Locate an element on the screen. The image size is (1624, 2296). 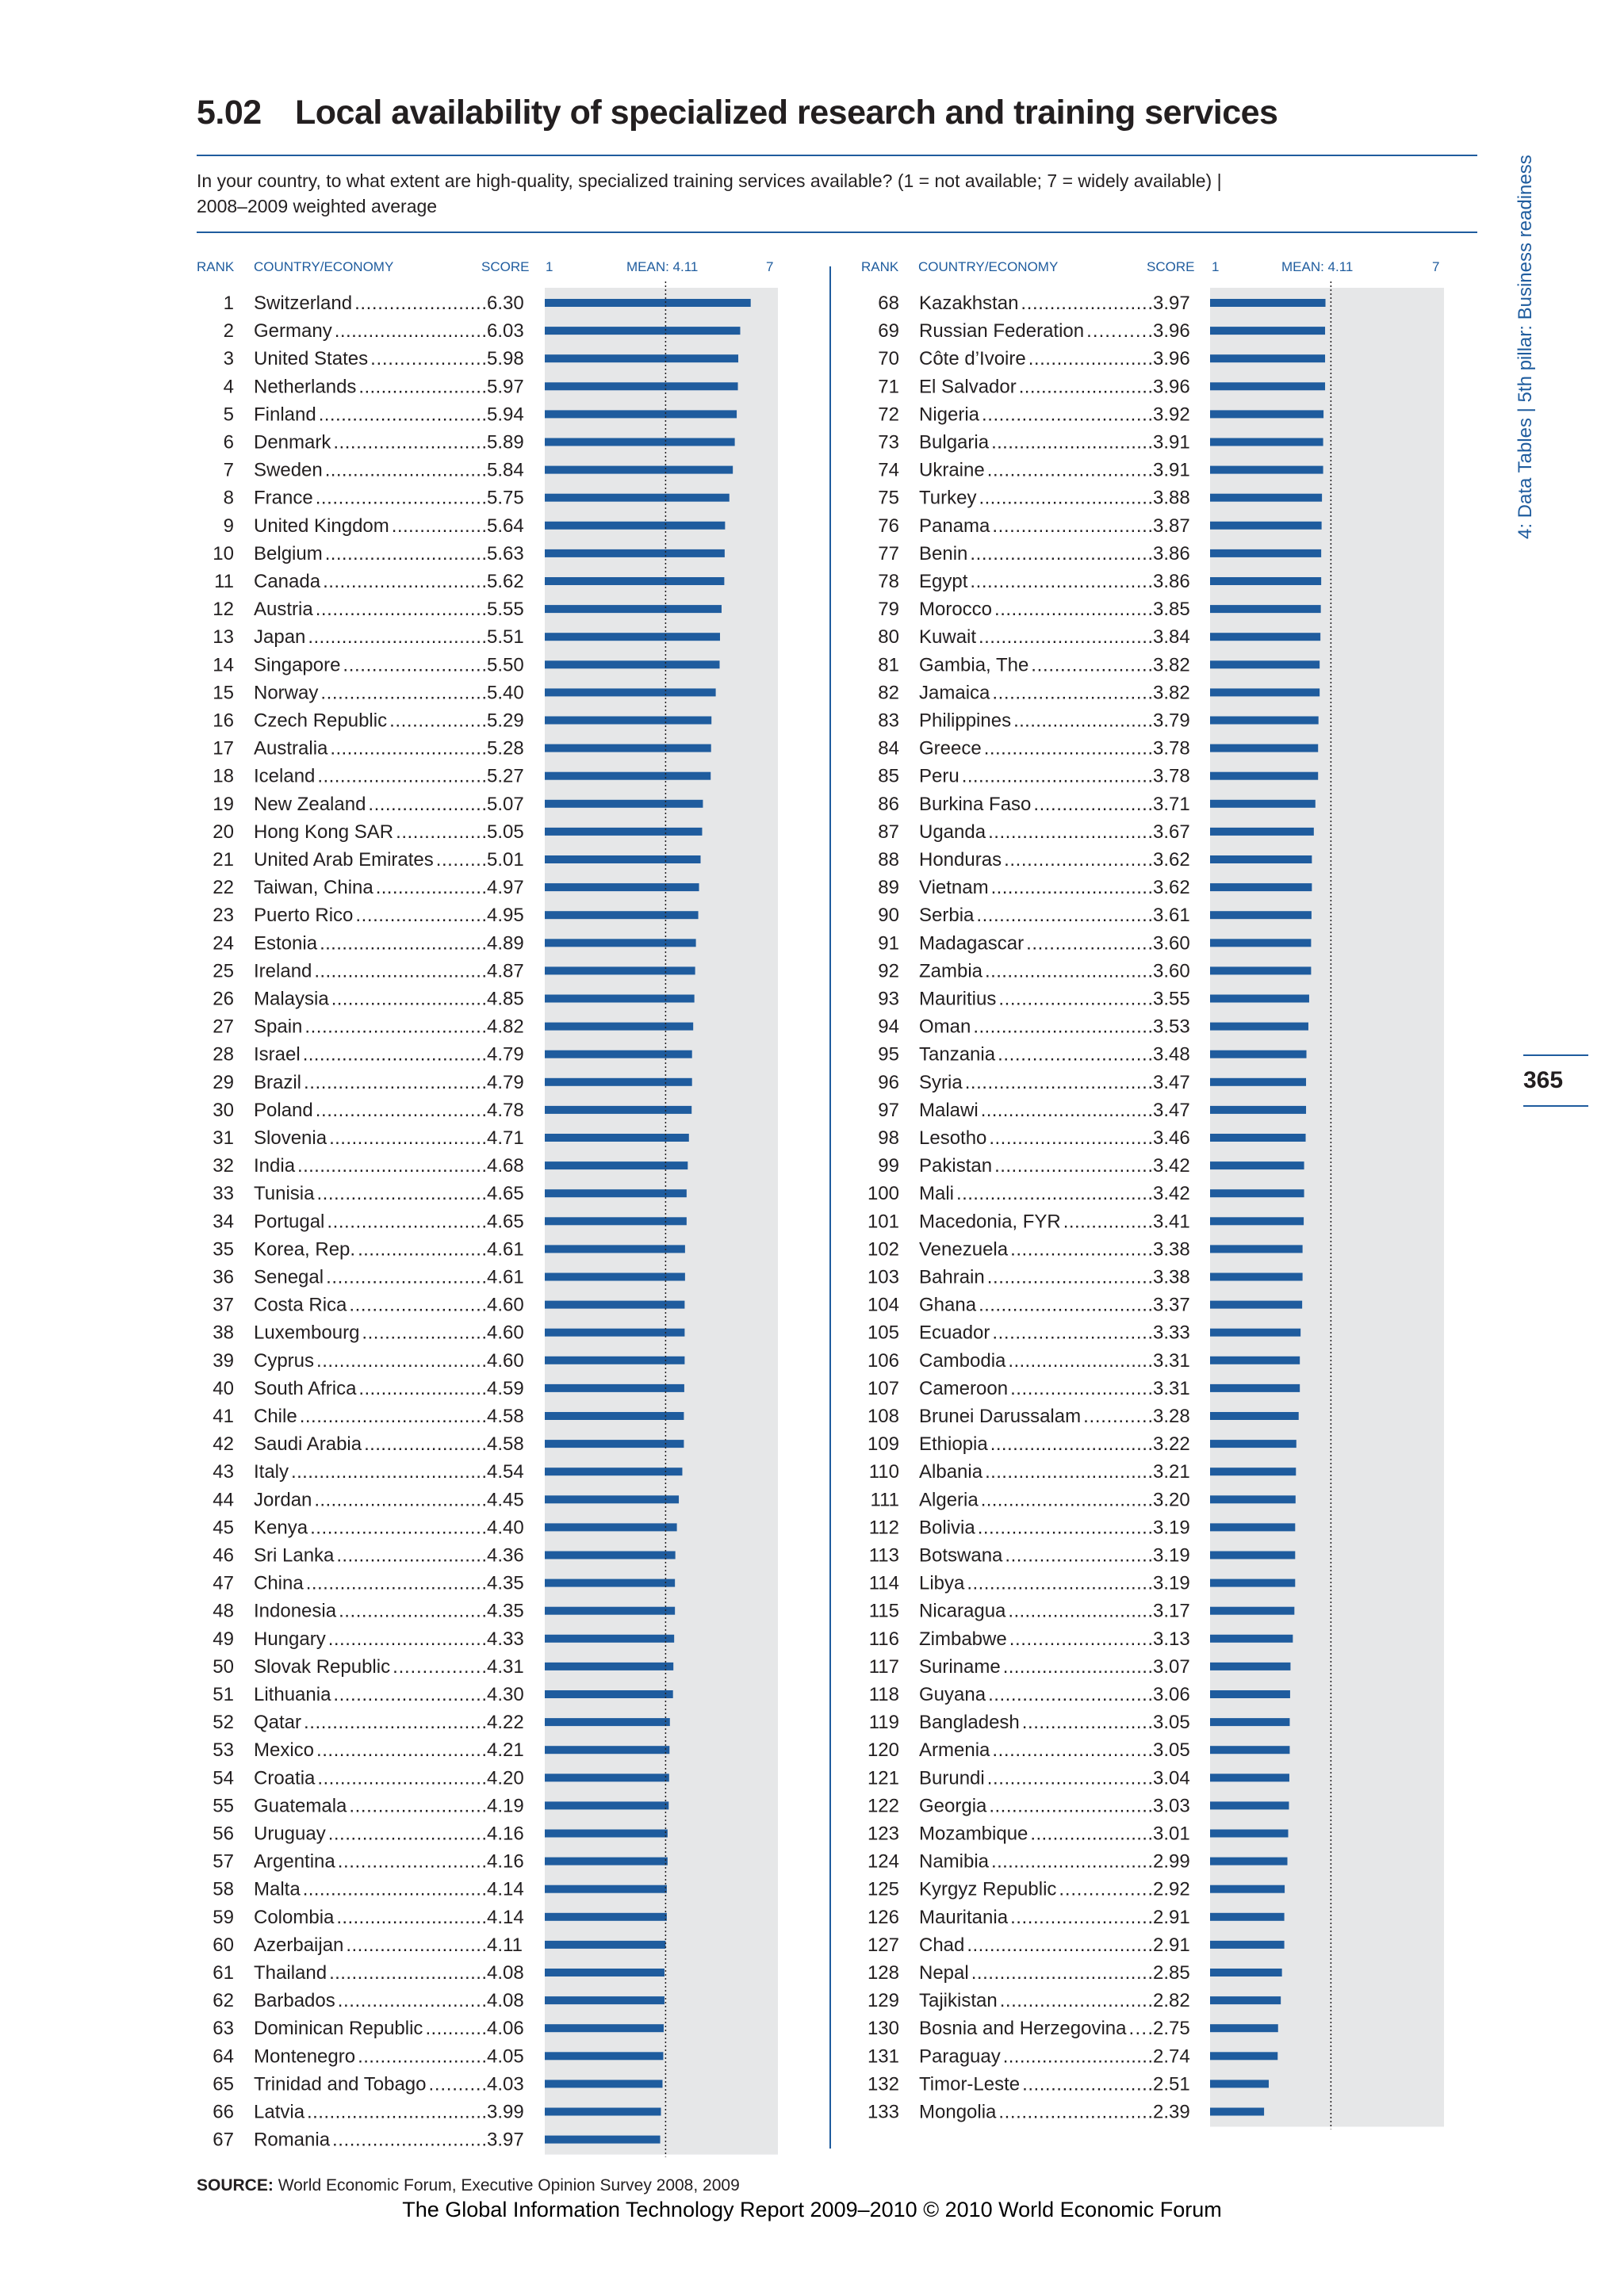
rank-label: 116 is located at coordinates (884, 1639).